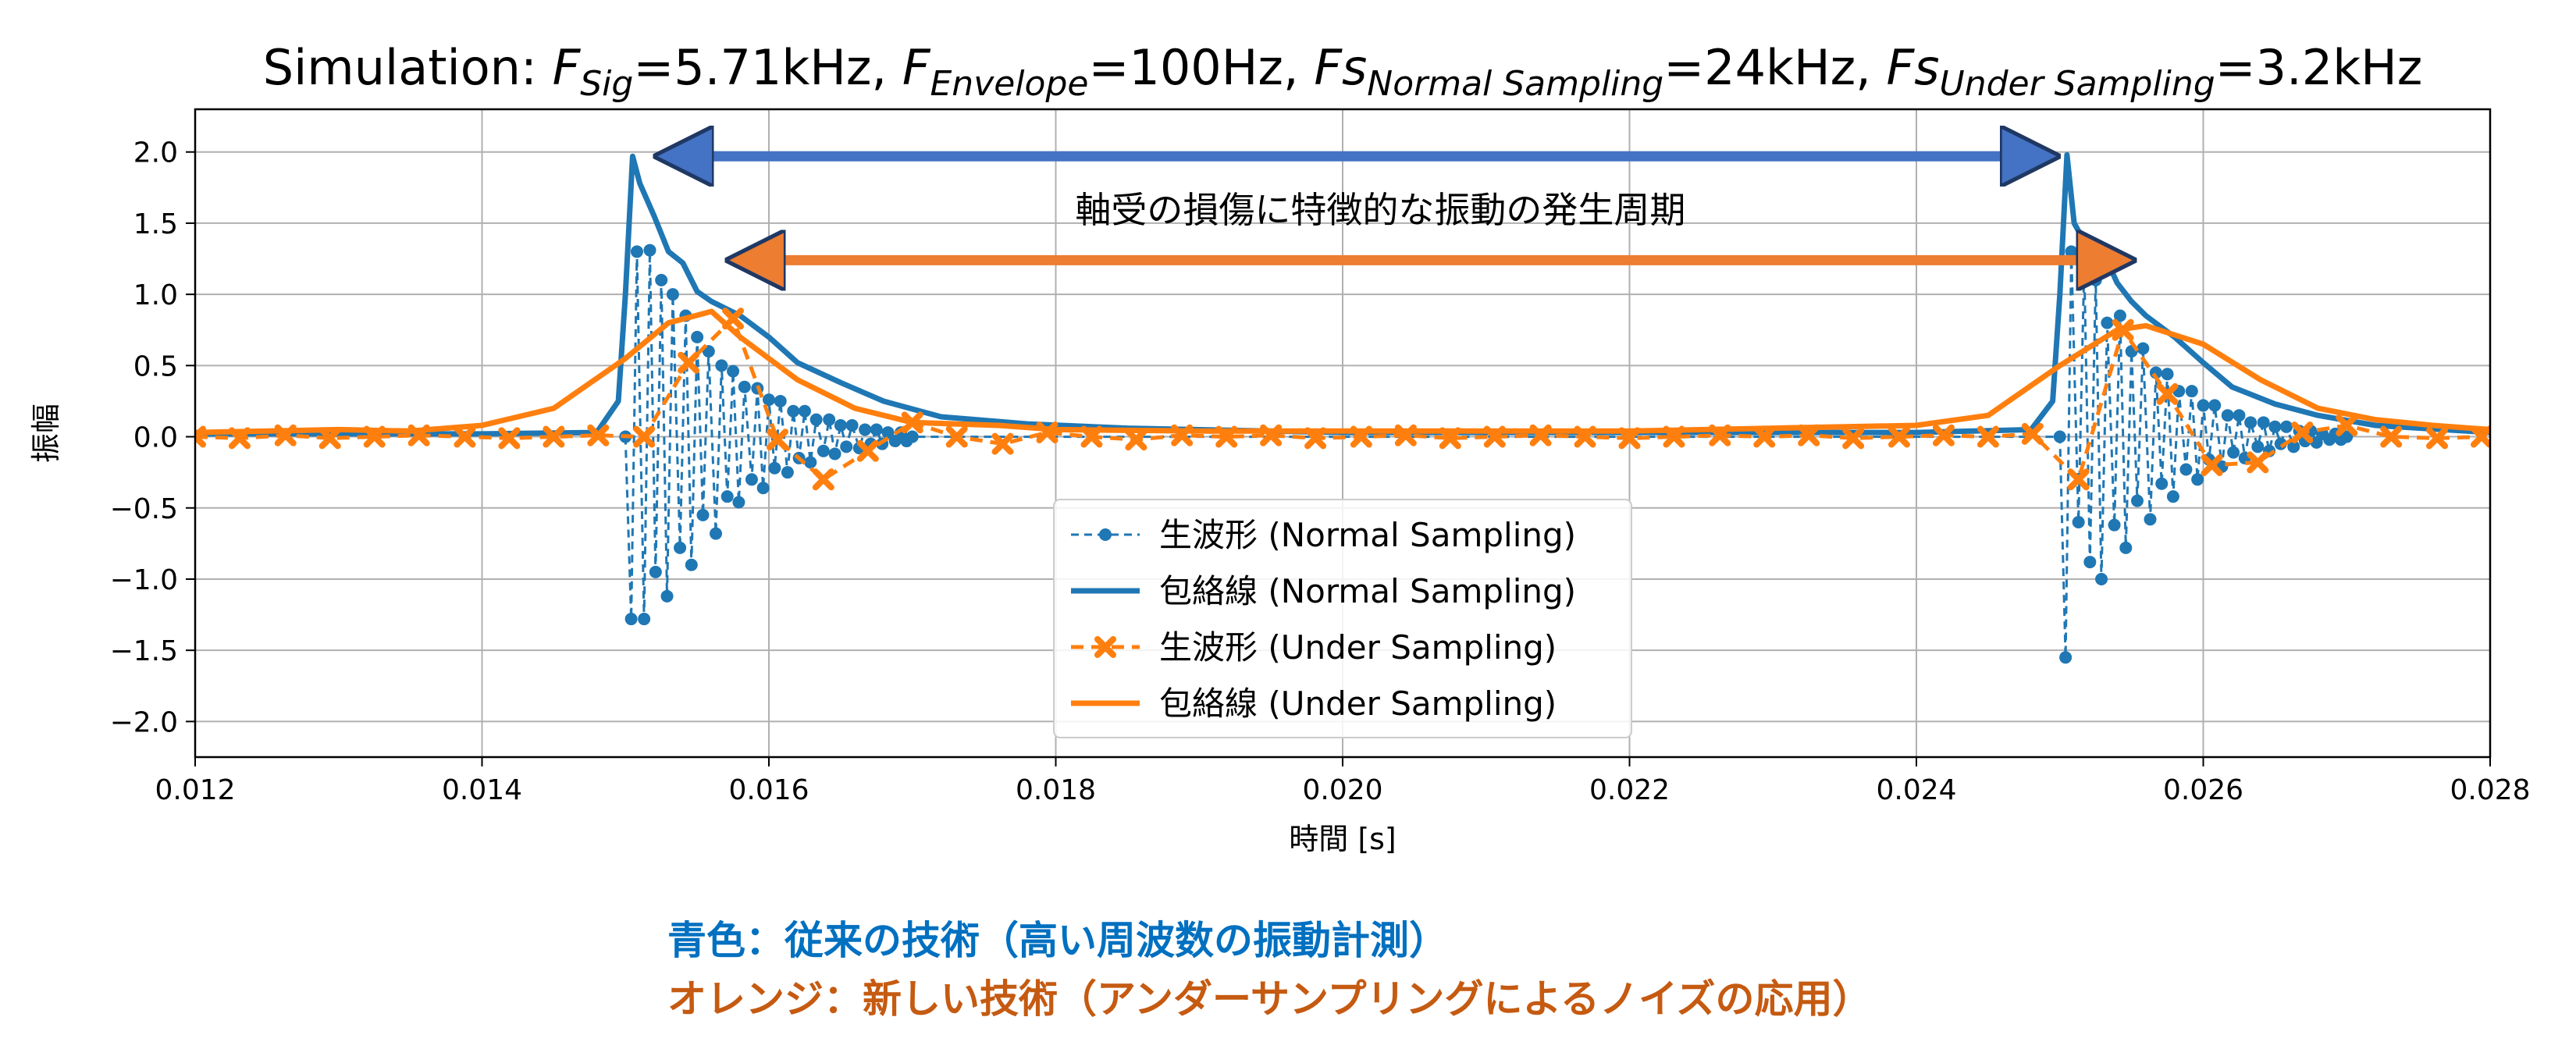  I want to click on title-part-9: =24kHz,, so click(1775, 67).